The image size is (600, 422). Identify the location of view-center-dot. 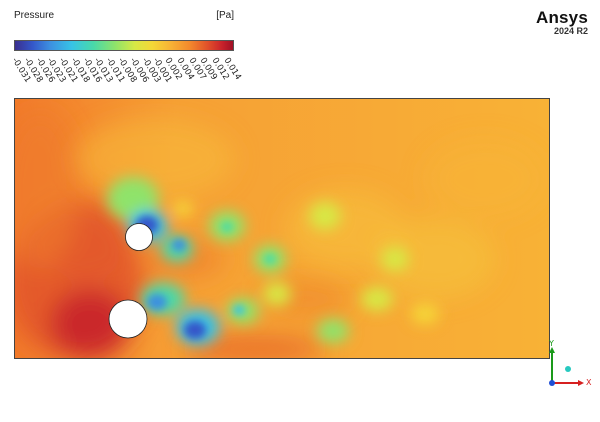
(568, 369).